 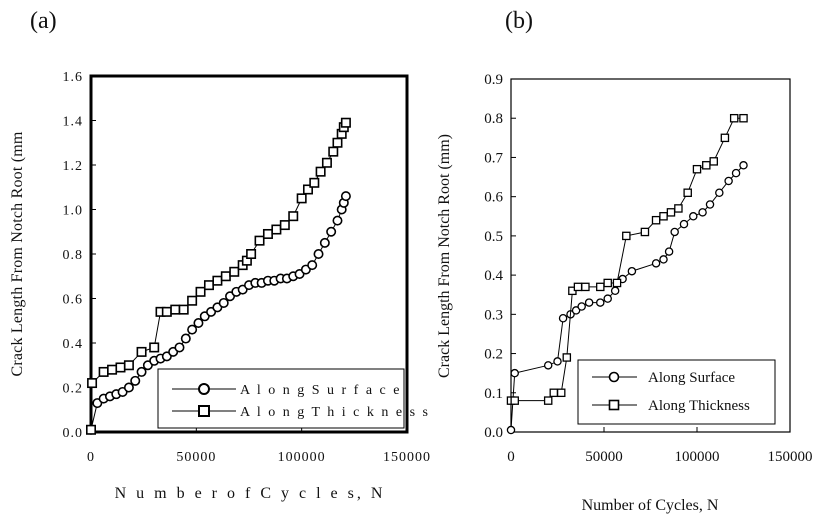 What do you see at coordinates (250, 493) in the screenshot?
I see `x-axis-label-a: N u m b e r o f C y c l e s, N` at bounding box center [250, 493].